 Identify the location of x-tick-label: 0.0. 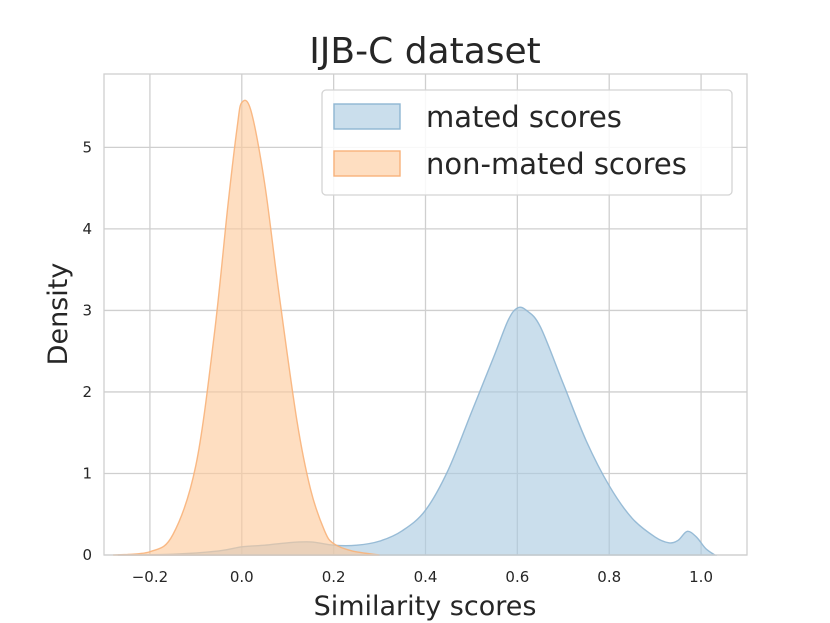
(242, 577).